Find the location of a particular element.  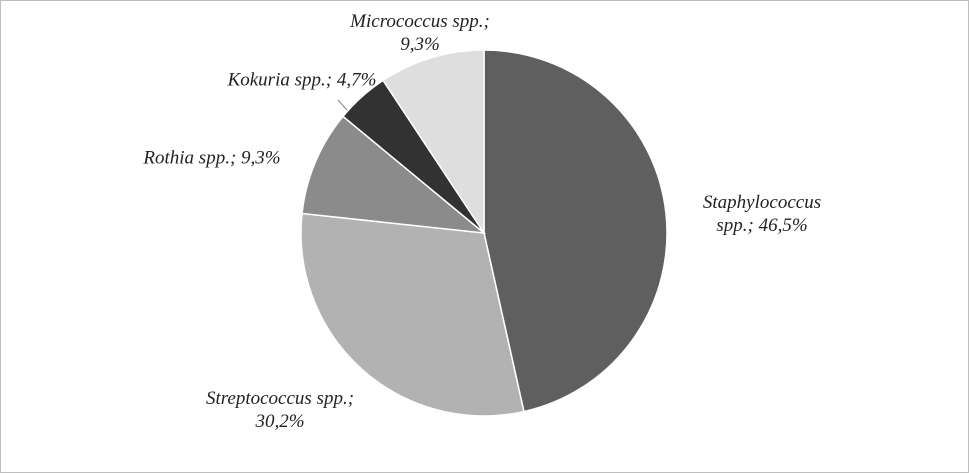

data-label: Rothia spp.; 9,3% is located at coordinates (212, 158).